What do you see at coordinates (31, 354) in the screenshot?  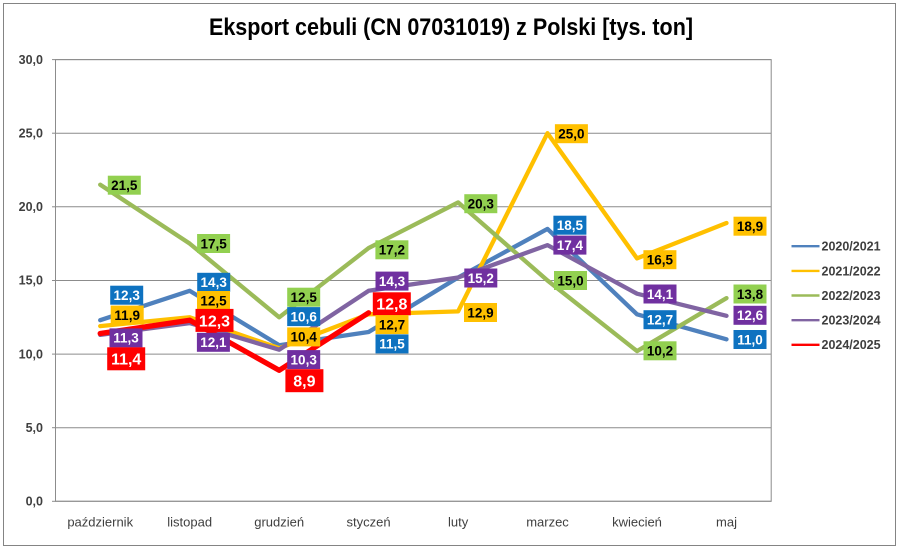 I see `svg-text: 10,0` at bounding box center [31, 354].